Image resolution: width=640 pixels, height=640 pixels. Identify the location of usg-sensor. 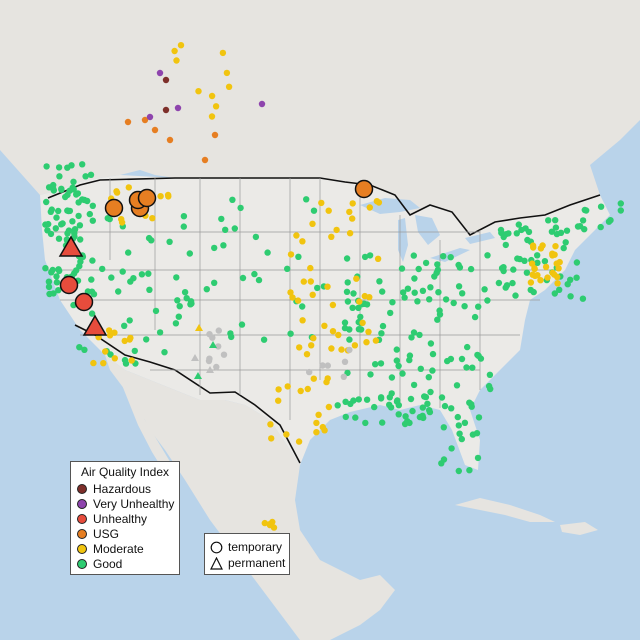
(128, 122).